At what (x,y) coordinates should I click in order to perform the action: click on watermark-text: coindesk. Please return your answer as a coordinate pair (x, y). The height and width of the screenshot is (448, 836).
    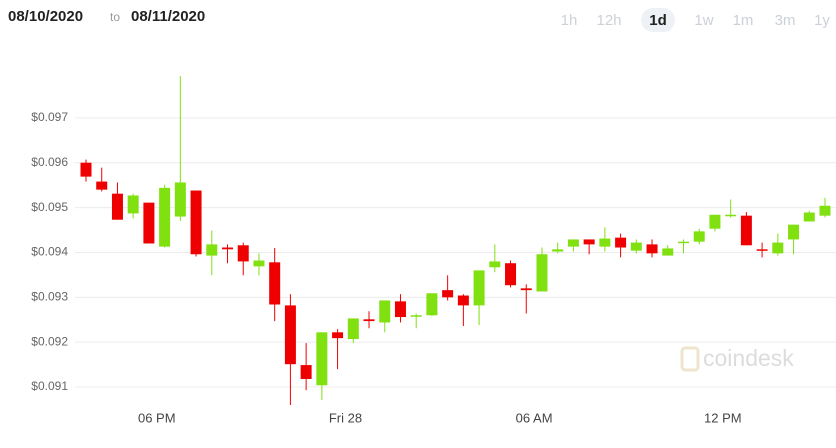
    Looking at the image, I should click on (748, 358).